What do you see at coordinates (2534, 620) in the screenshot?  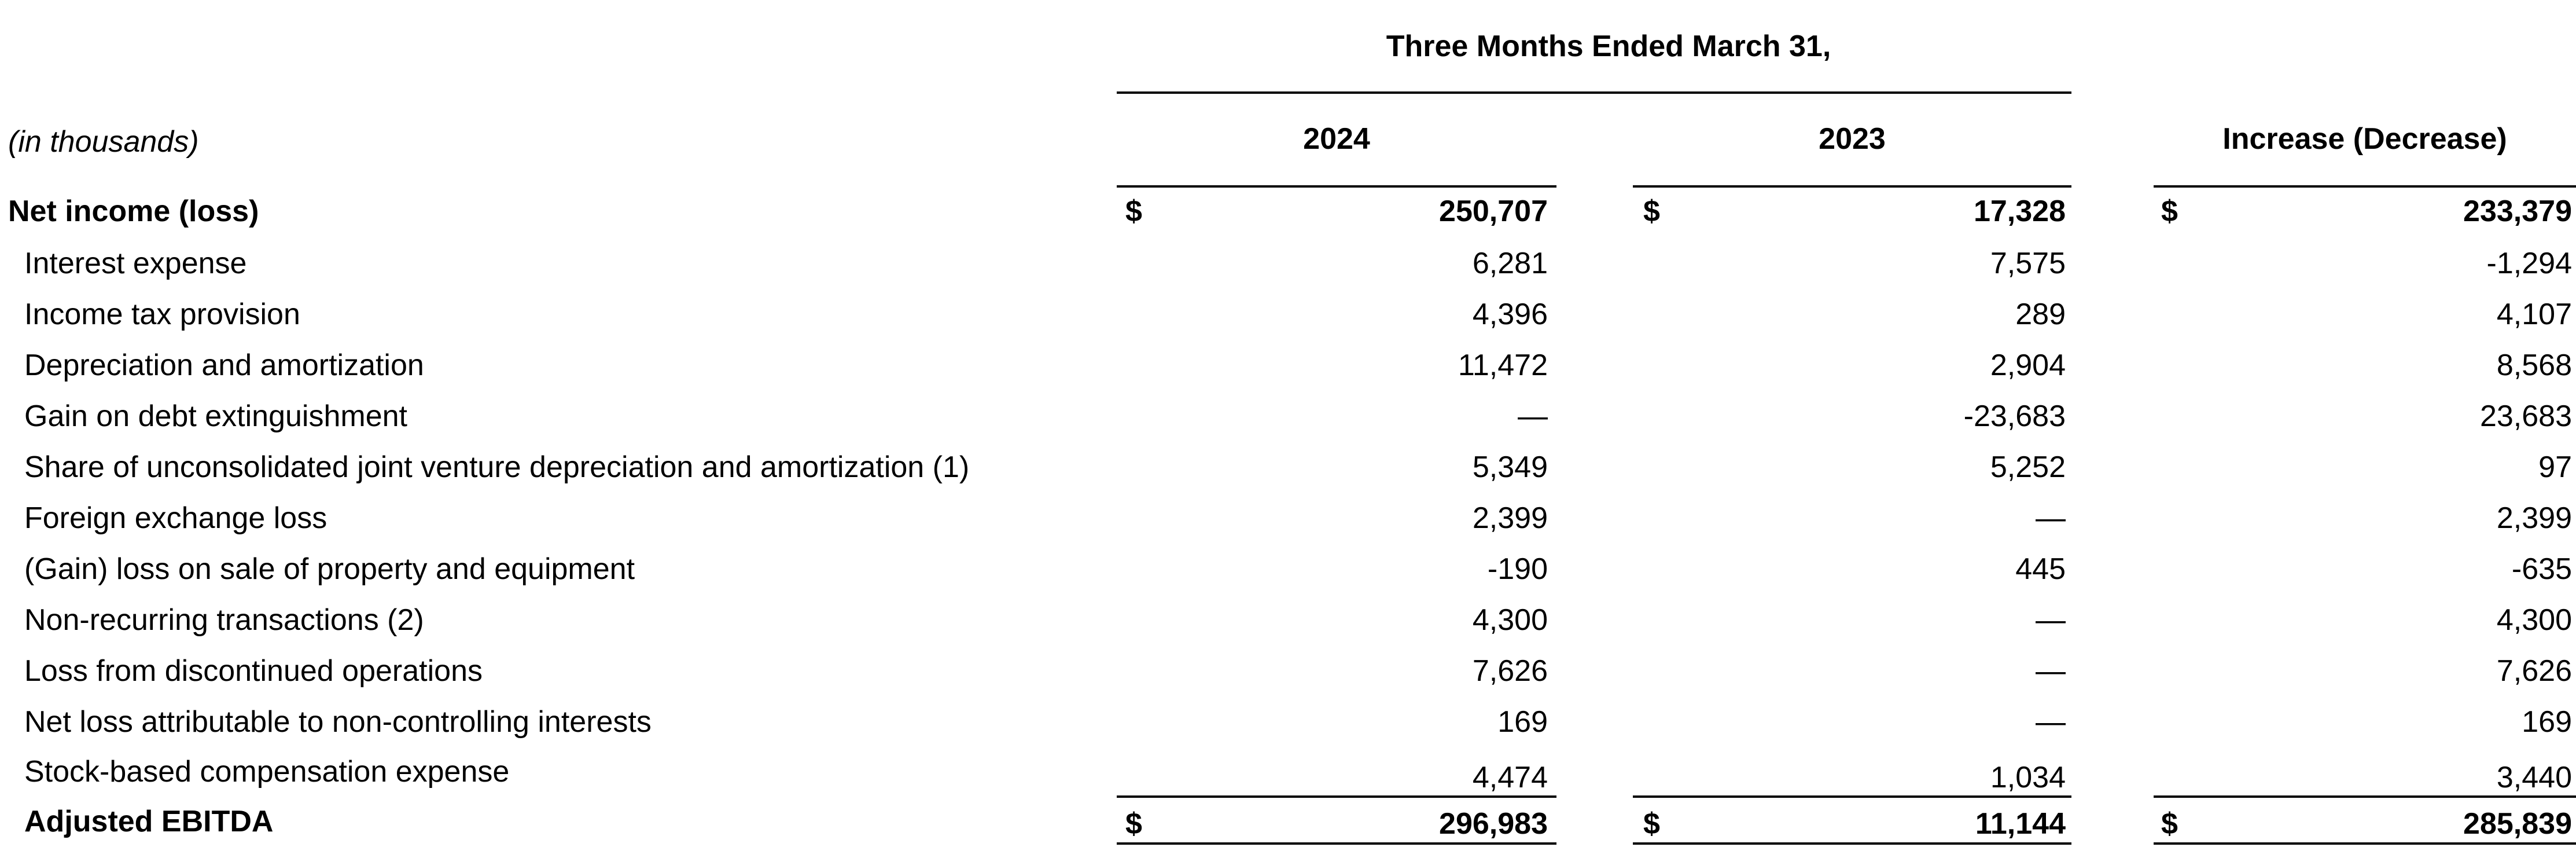 I see `row-value-change: 4,300` at bounding box center [2534, 620].